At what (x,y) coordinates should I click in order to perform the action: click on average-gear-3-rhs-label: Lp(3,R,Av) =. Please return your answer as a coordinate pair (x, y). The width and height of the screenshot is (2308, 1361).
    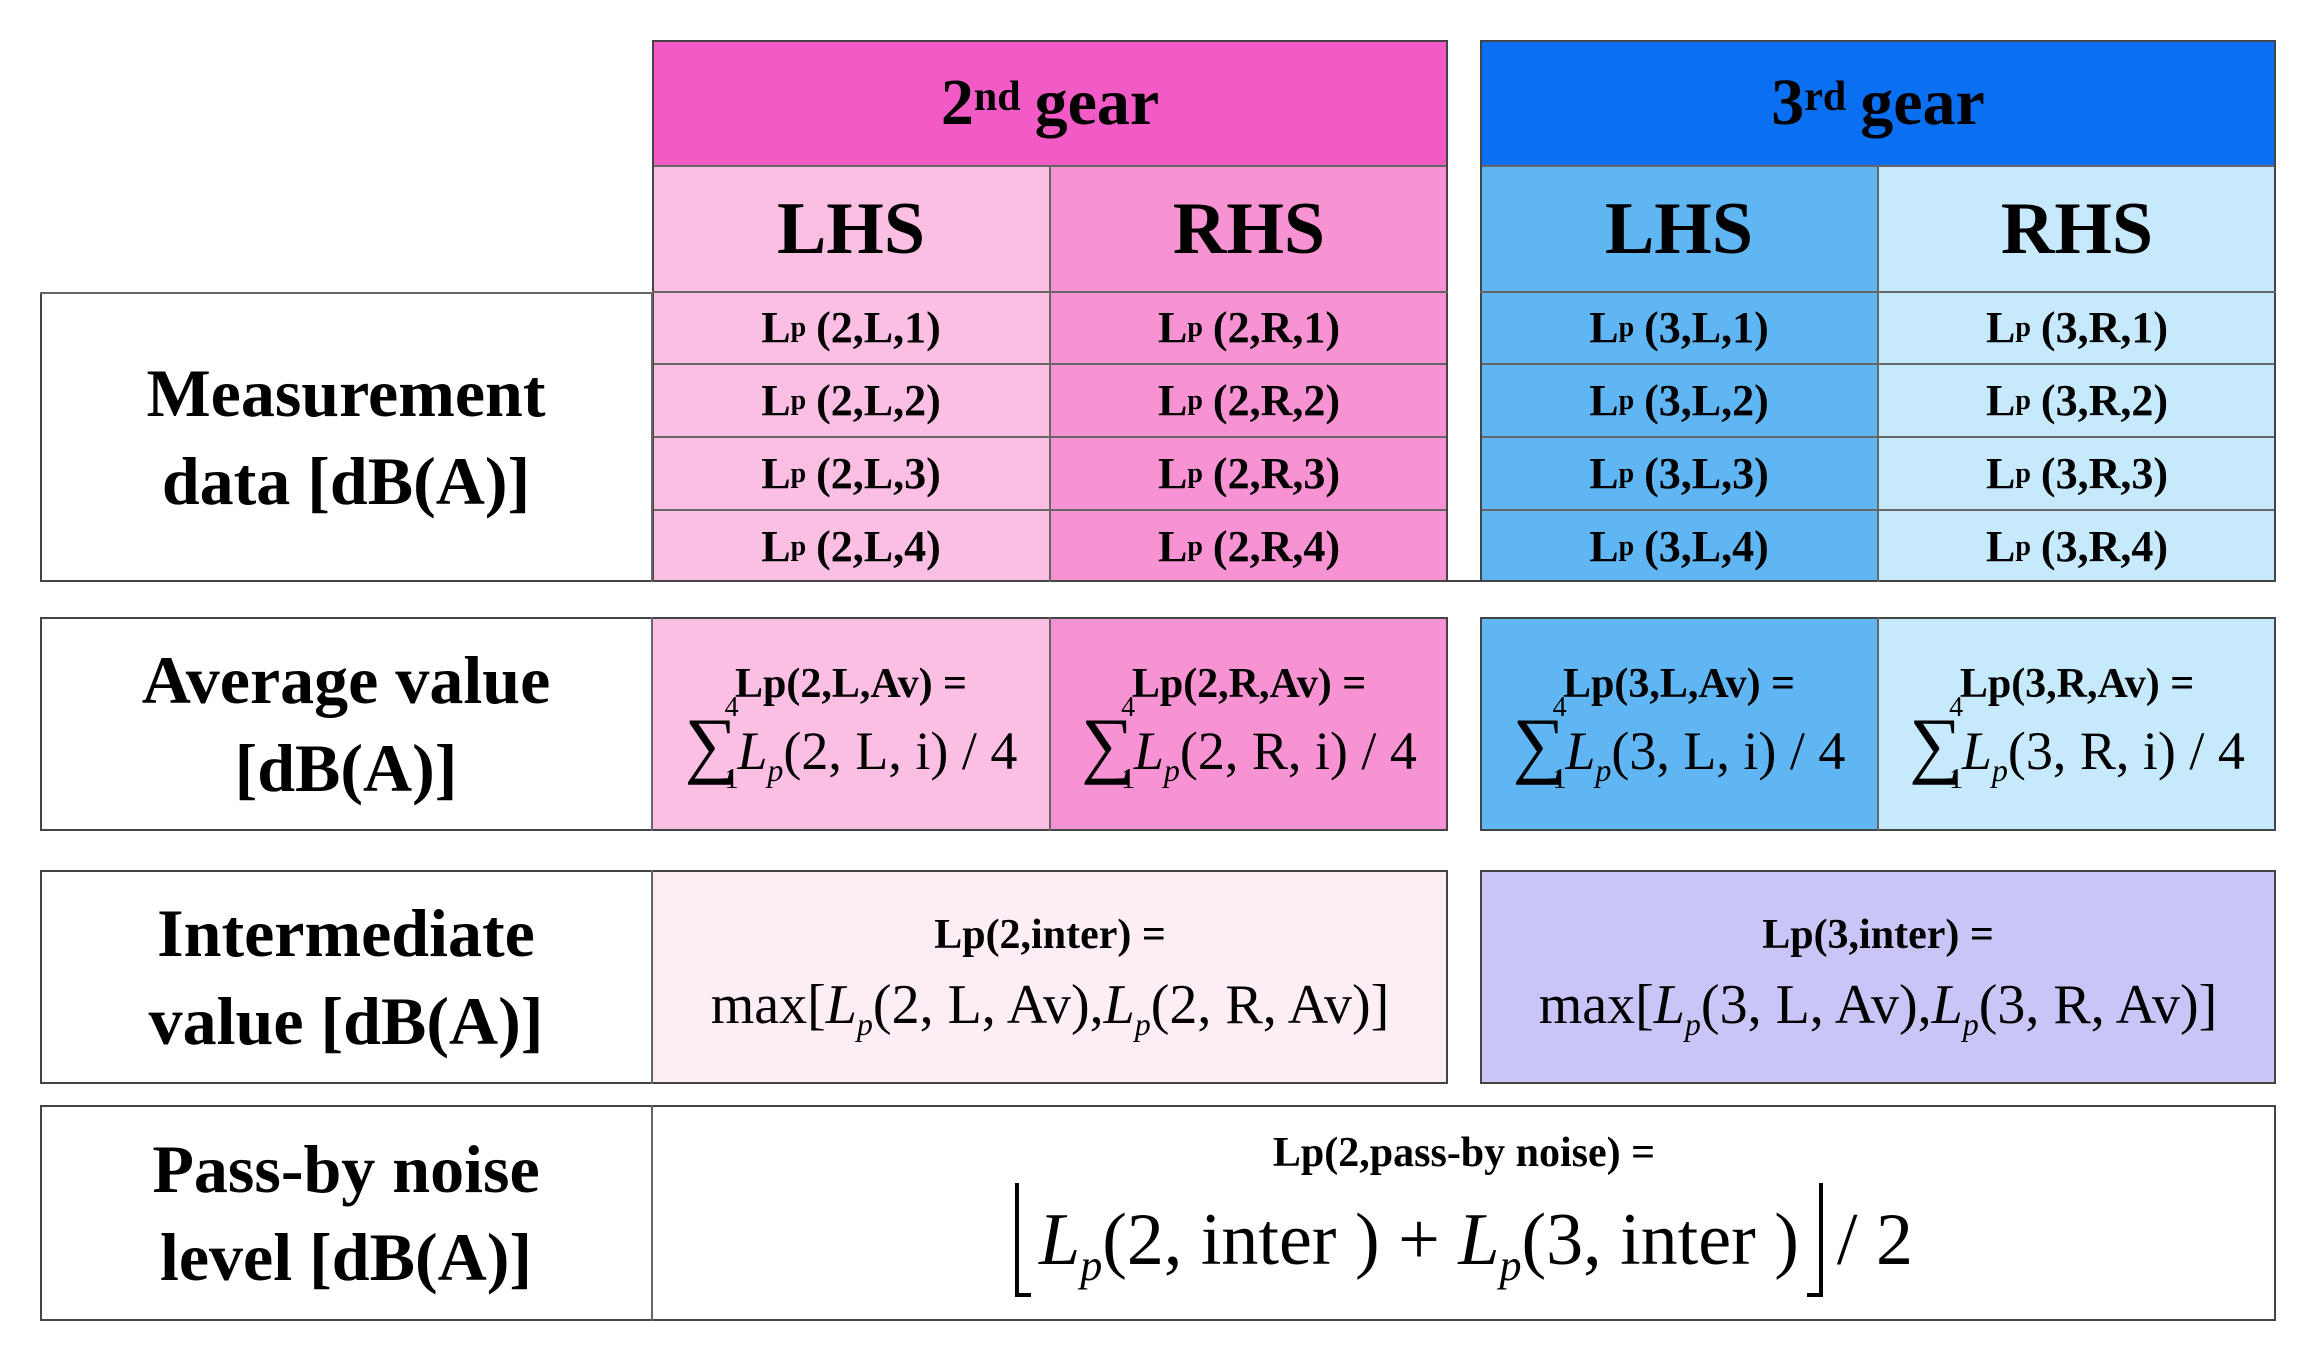
    Looking at the image, I should click on (2077, 683).